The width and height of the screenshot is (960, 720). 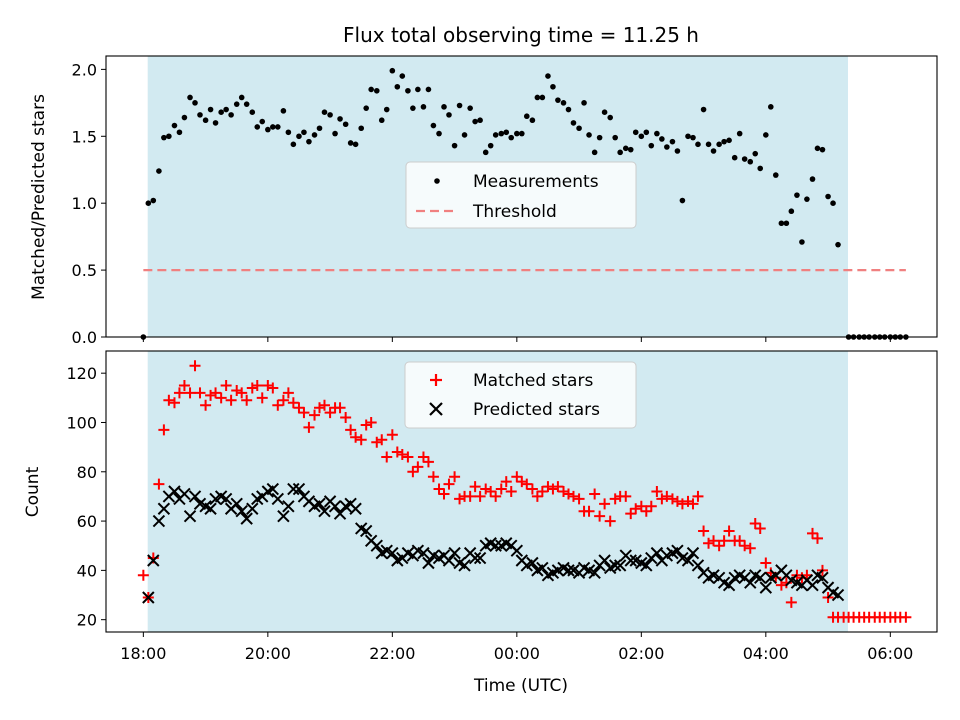 I want to click on bottom-legend: Matched stars Predicted stars, so click(x=520, y=395).